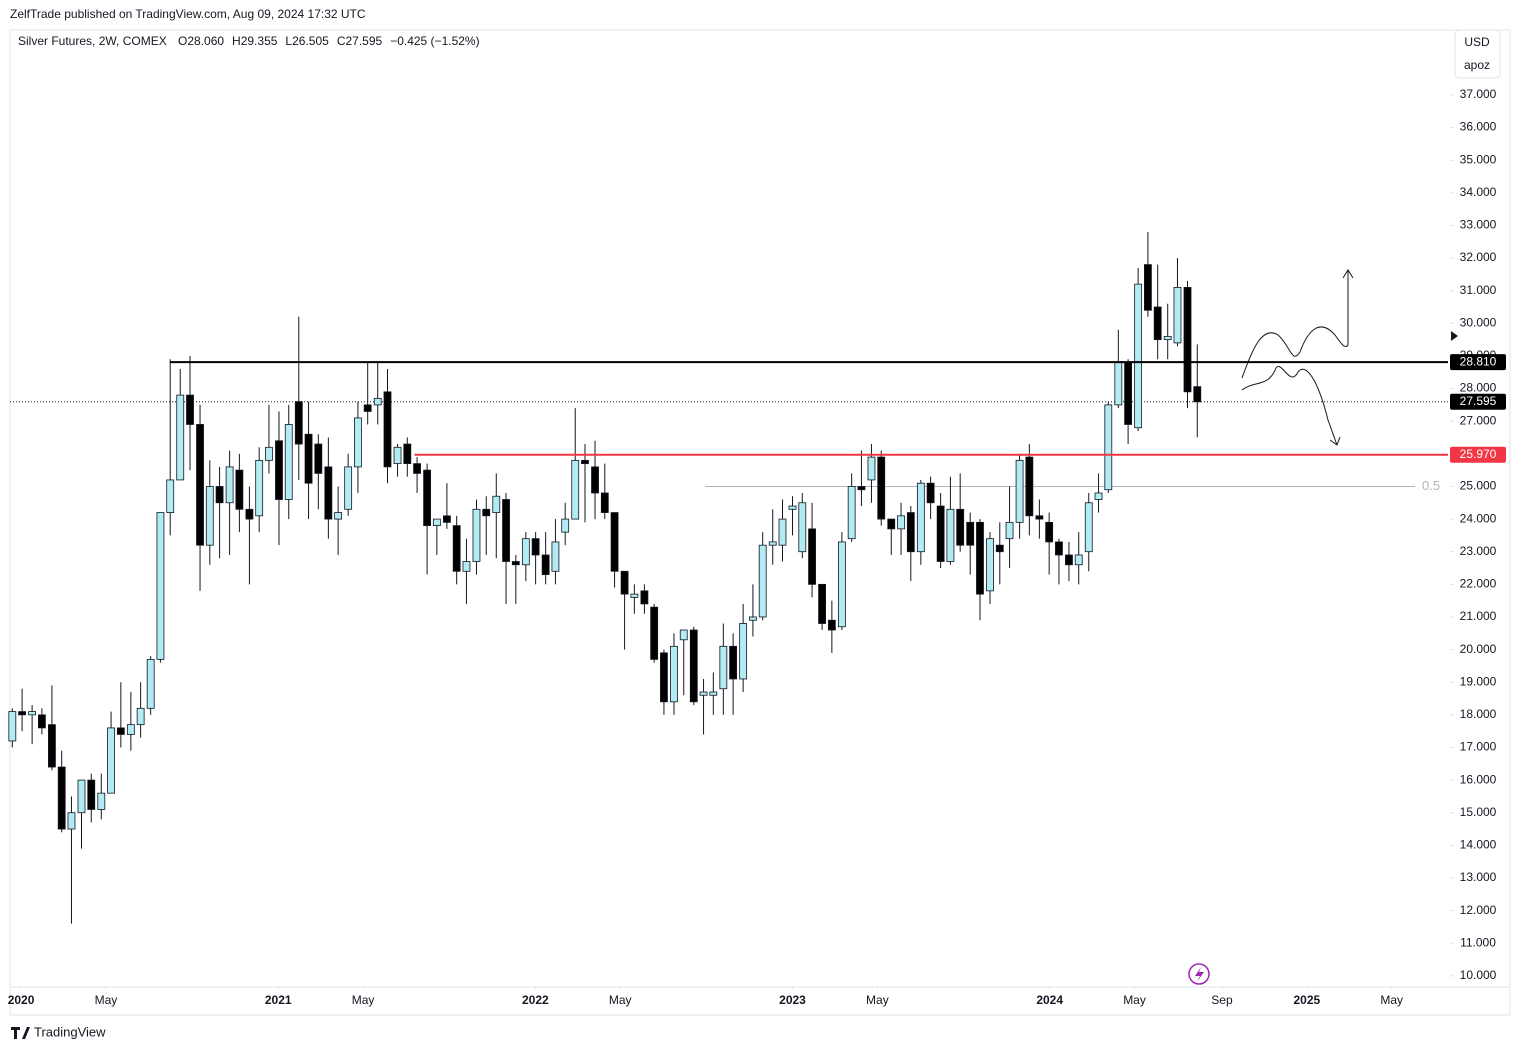  I want to click on y-tick-label: 15.000, so click(1478, 812).